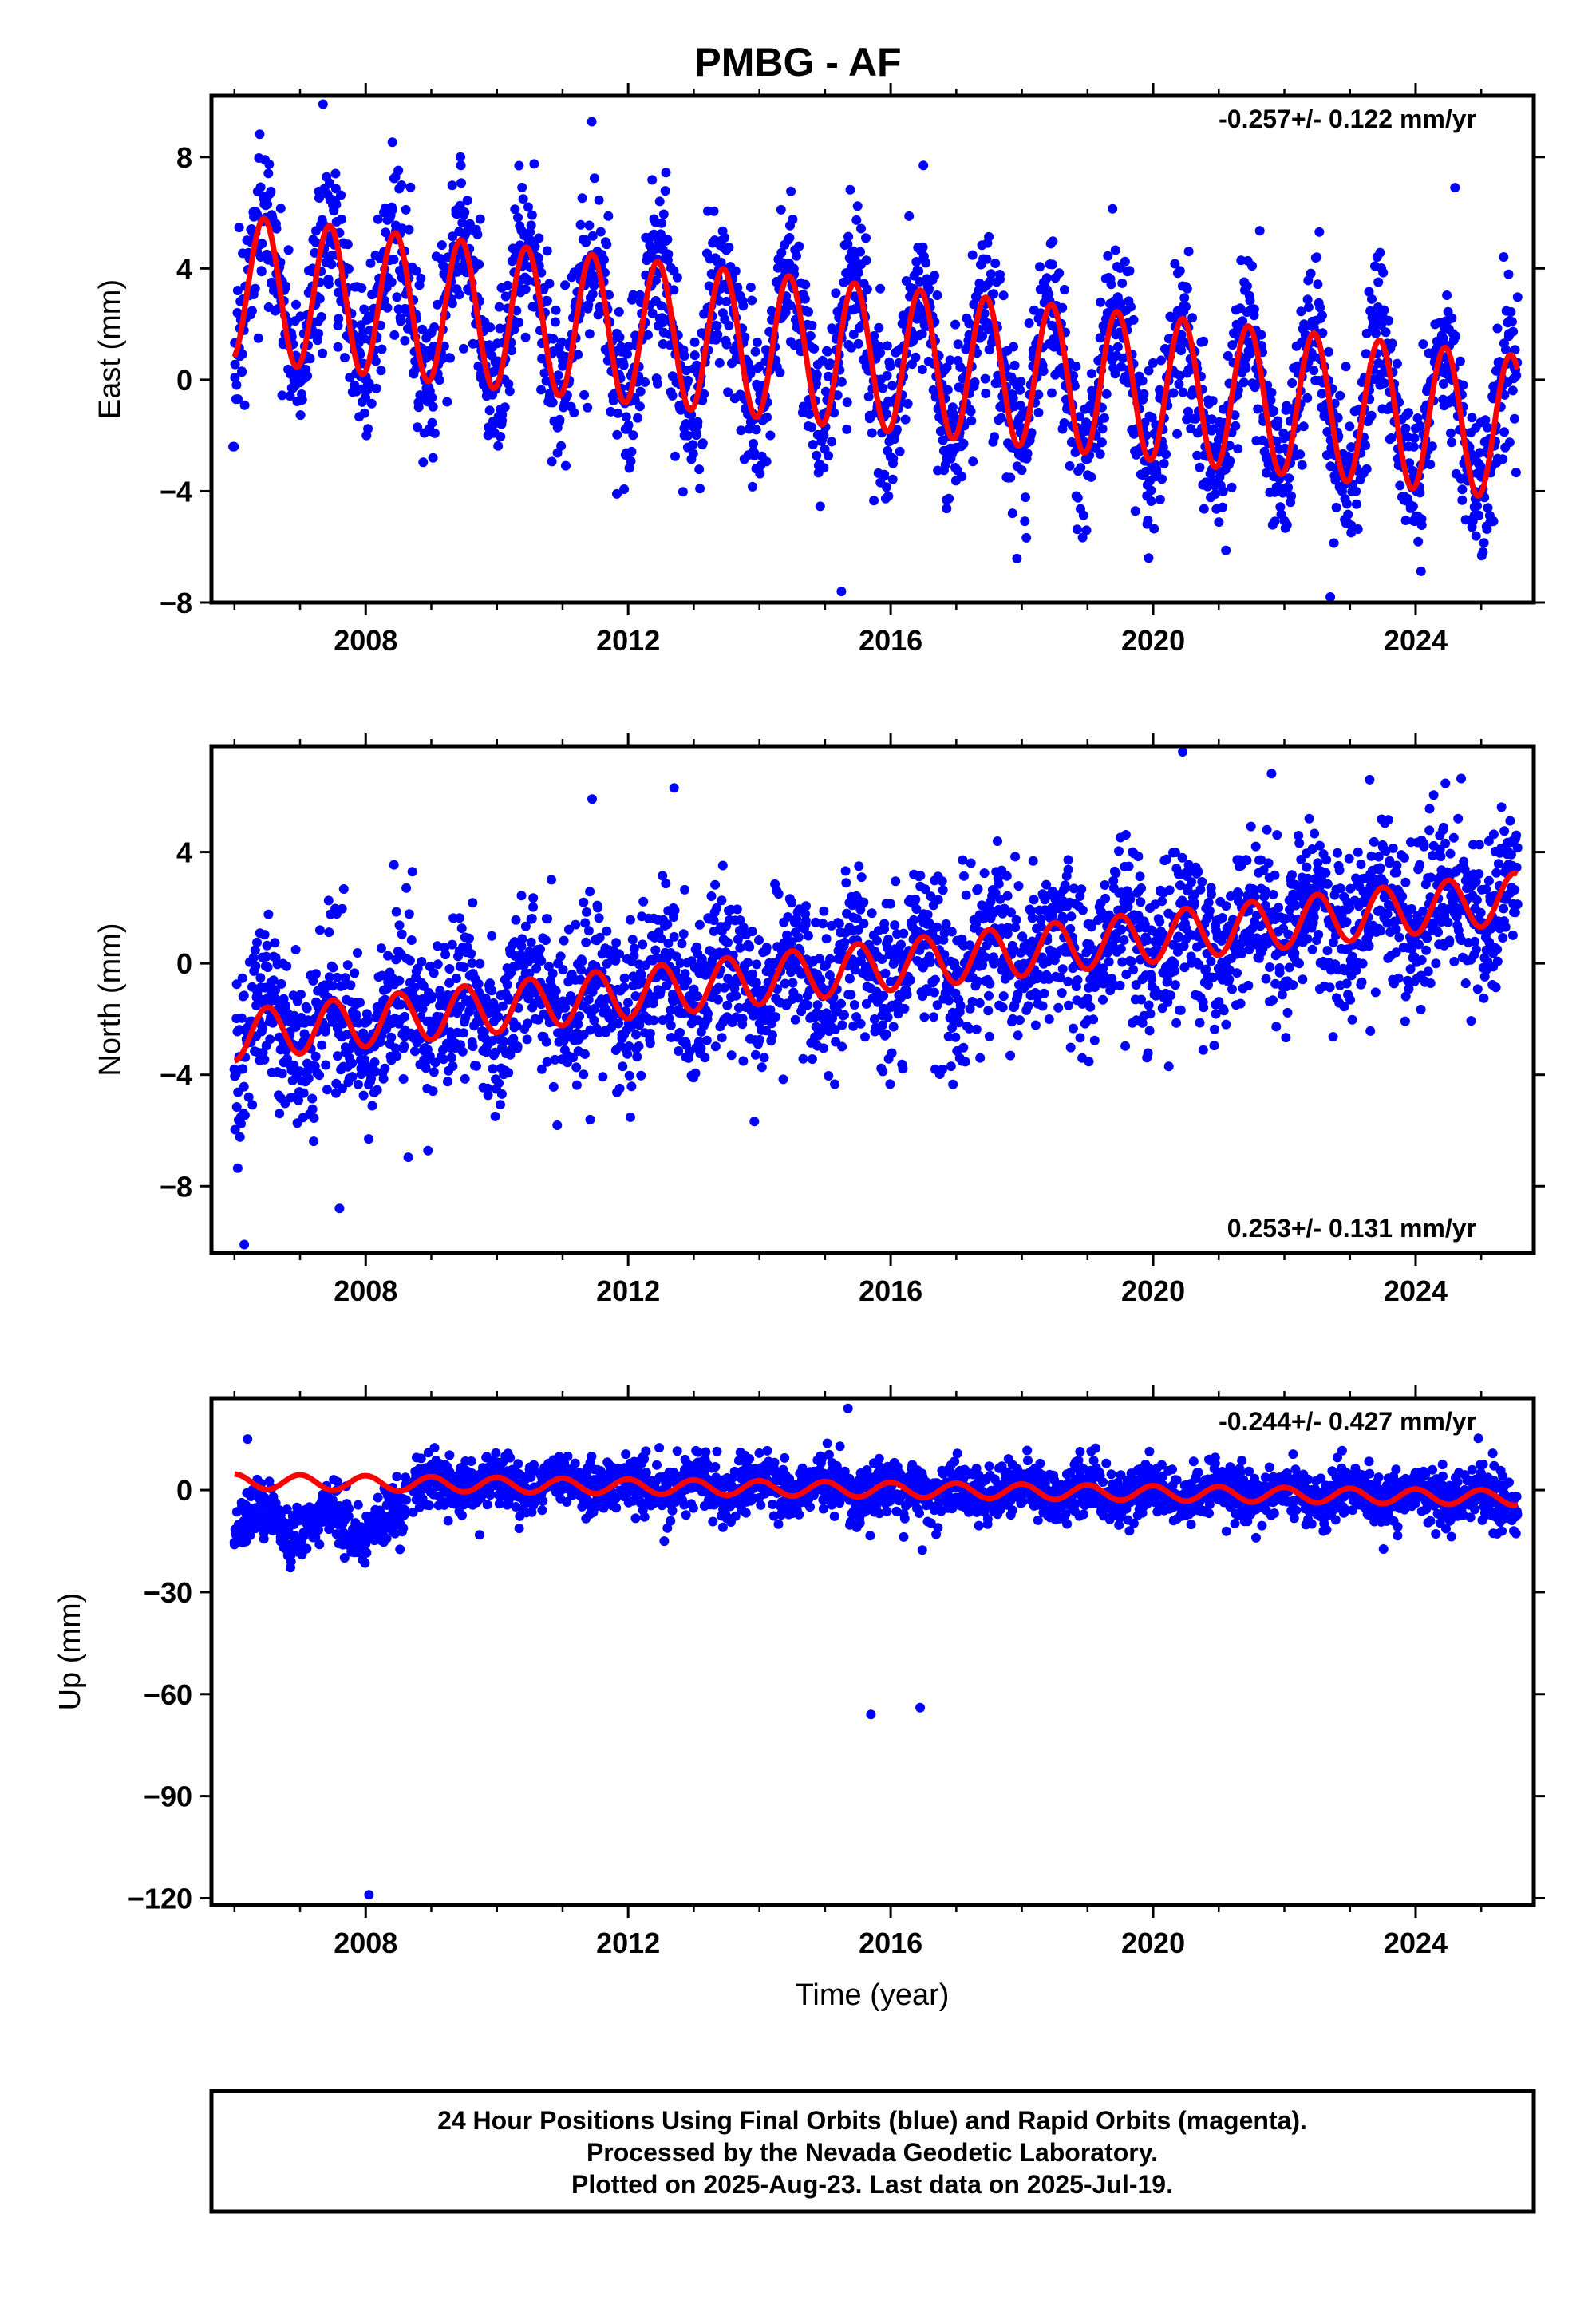 This screenshot has width=1596, height=2316. Describe the element at coordinates (110, 349) in the screenshot. I see `y-axis-label: East (mm)` at that location.